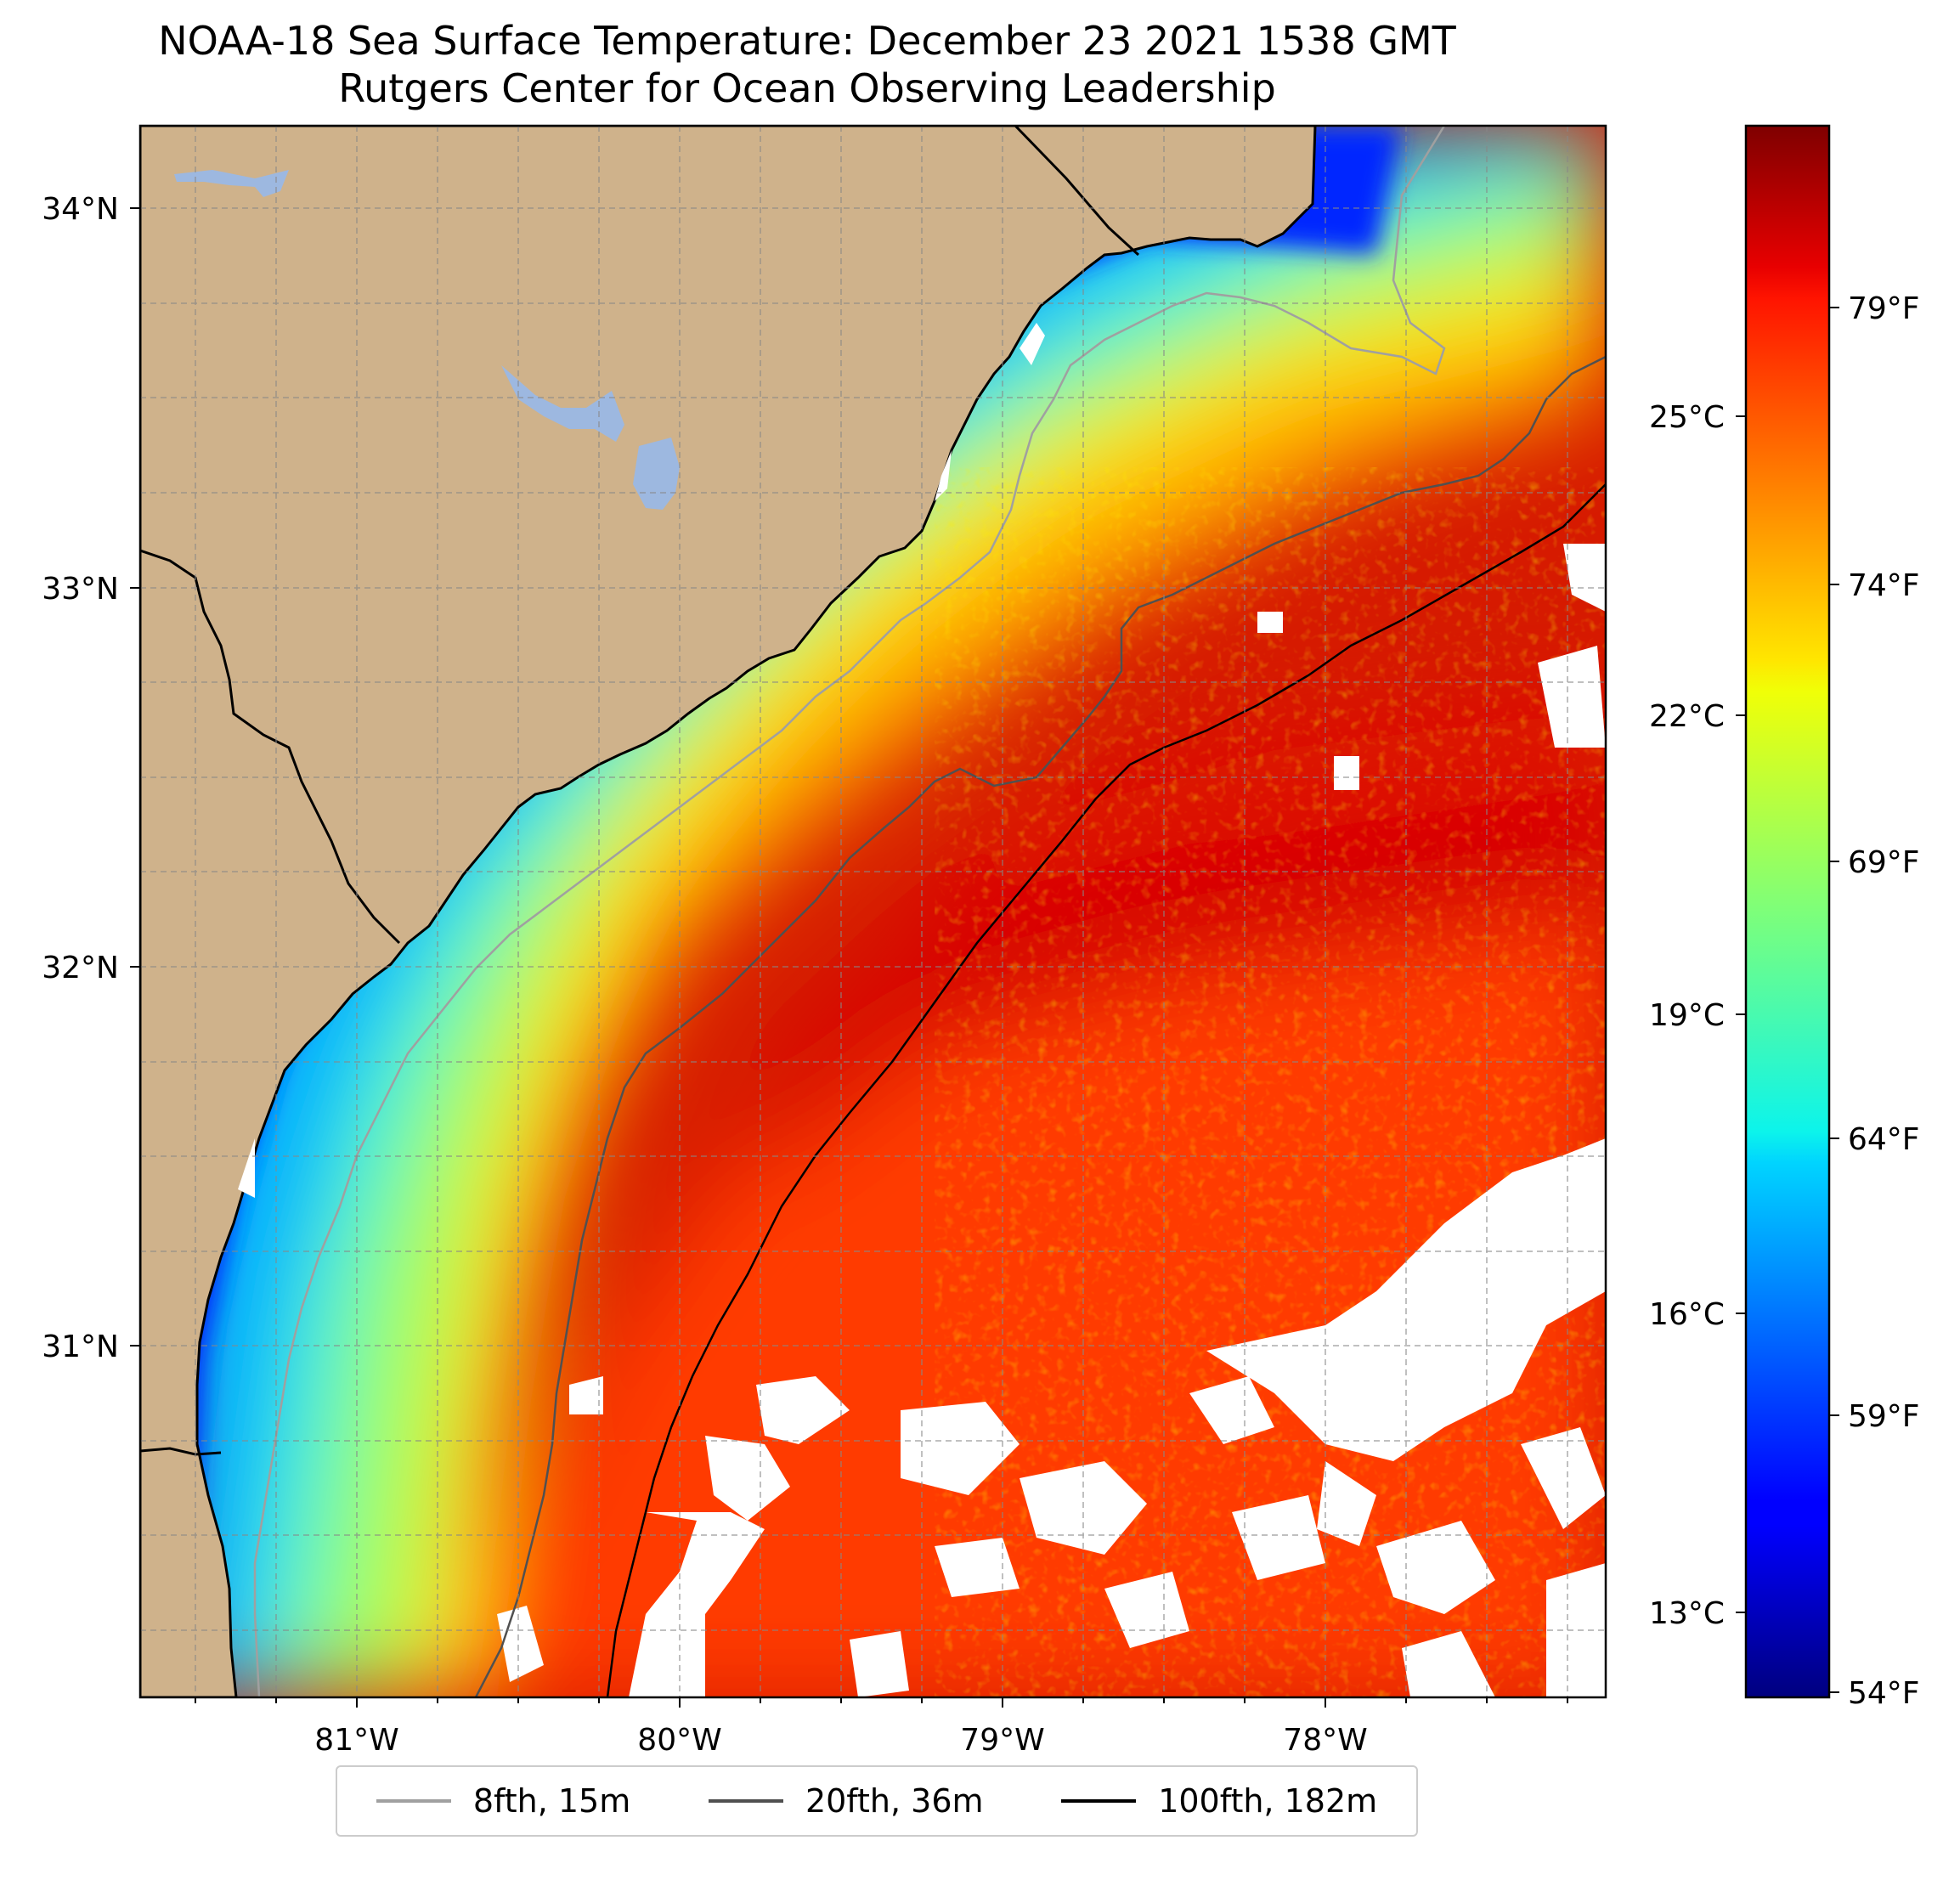 The image size is (1960, 1880). What do you see at coordinates (1099, 1801) in the screenshot?
I see `legend-swatch-100fth` at bounding box center [1099, 1801].